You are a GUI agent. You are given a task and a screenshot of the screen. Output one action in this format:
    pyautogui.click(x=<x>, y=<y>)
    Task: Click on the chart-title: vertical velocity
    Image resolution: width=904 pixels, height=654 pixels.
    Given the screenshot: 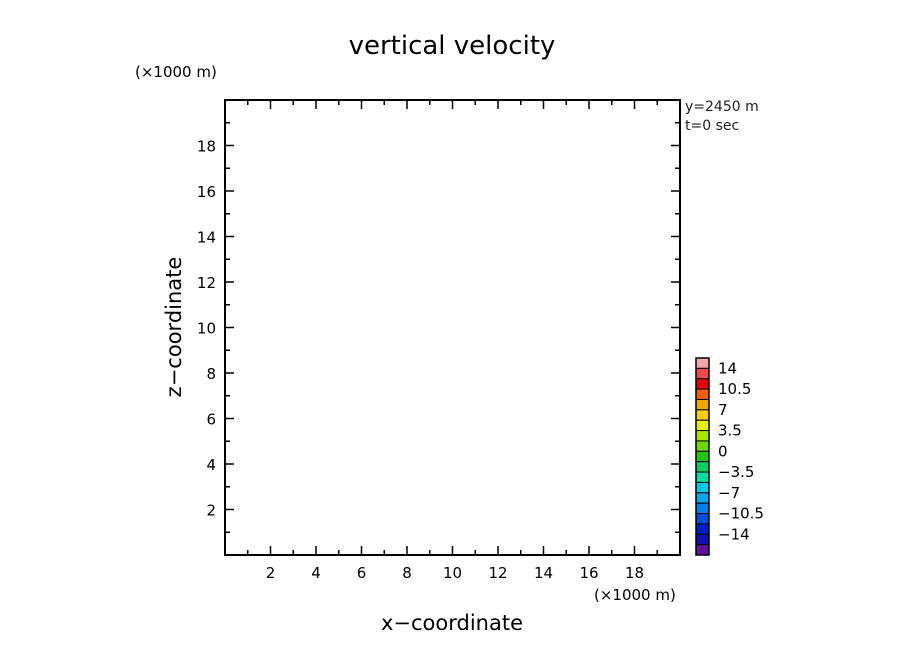 What is the action you would take?
    pyautogui.click(x=452, y=46)
    